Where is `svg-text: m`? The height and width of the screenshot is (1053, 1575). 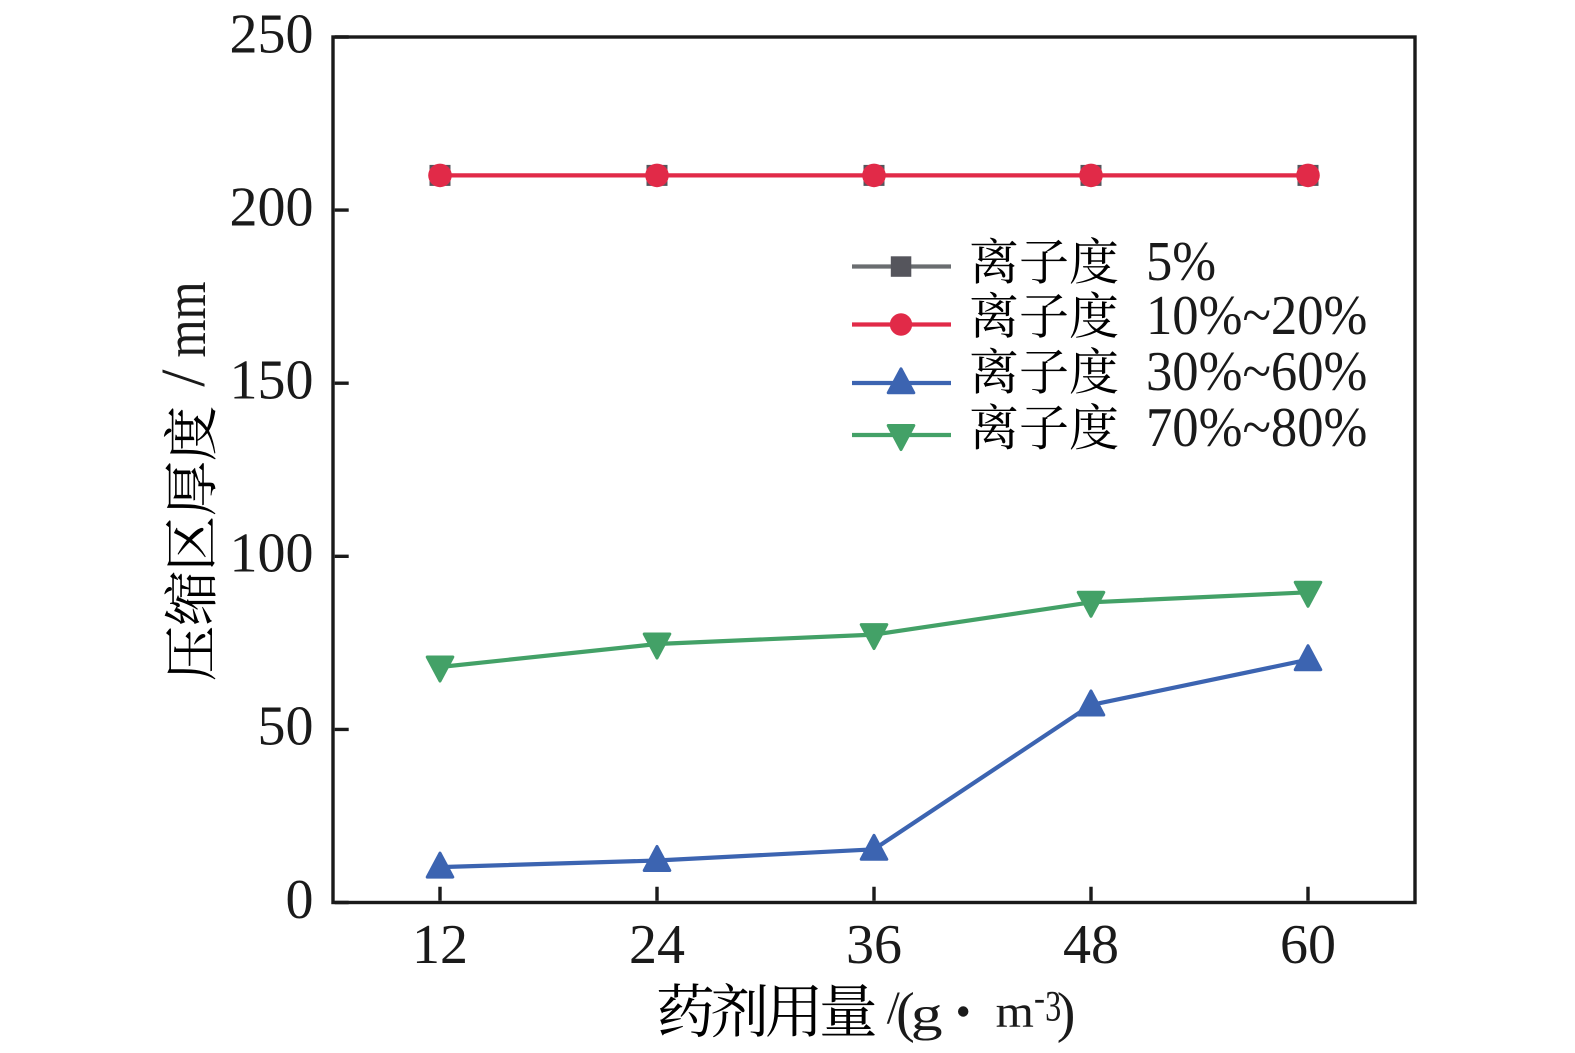 svg-text: m is located at coordinates (1015, 1012).